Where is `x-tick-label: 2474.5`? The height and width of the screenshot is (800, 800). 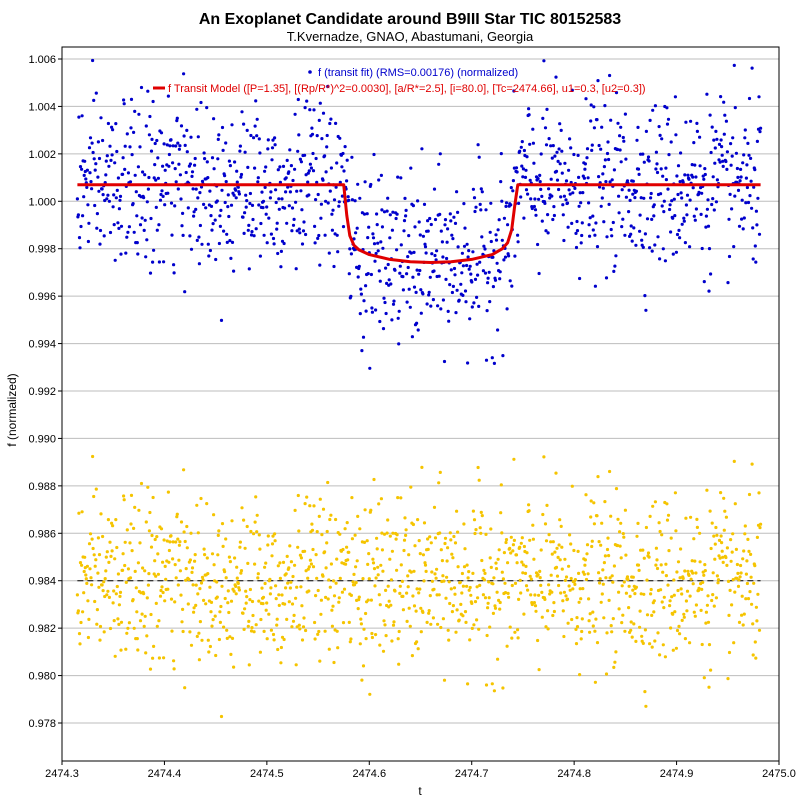
x-tick-label: 2474.5 is located at coordinates (267, 774).